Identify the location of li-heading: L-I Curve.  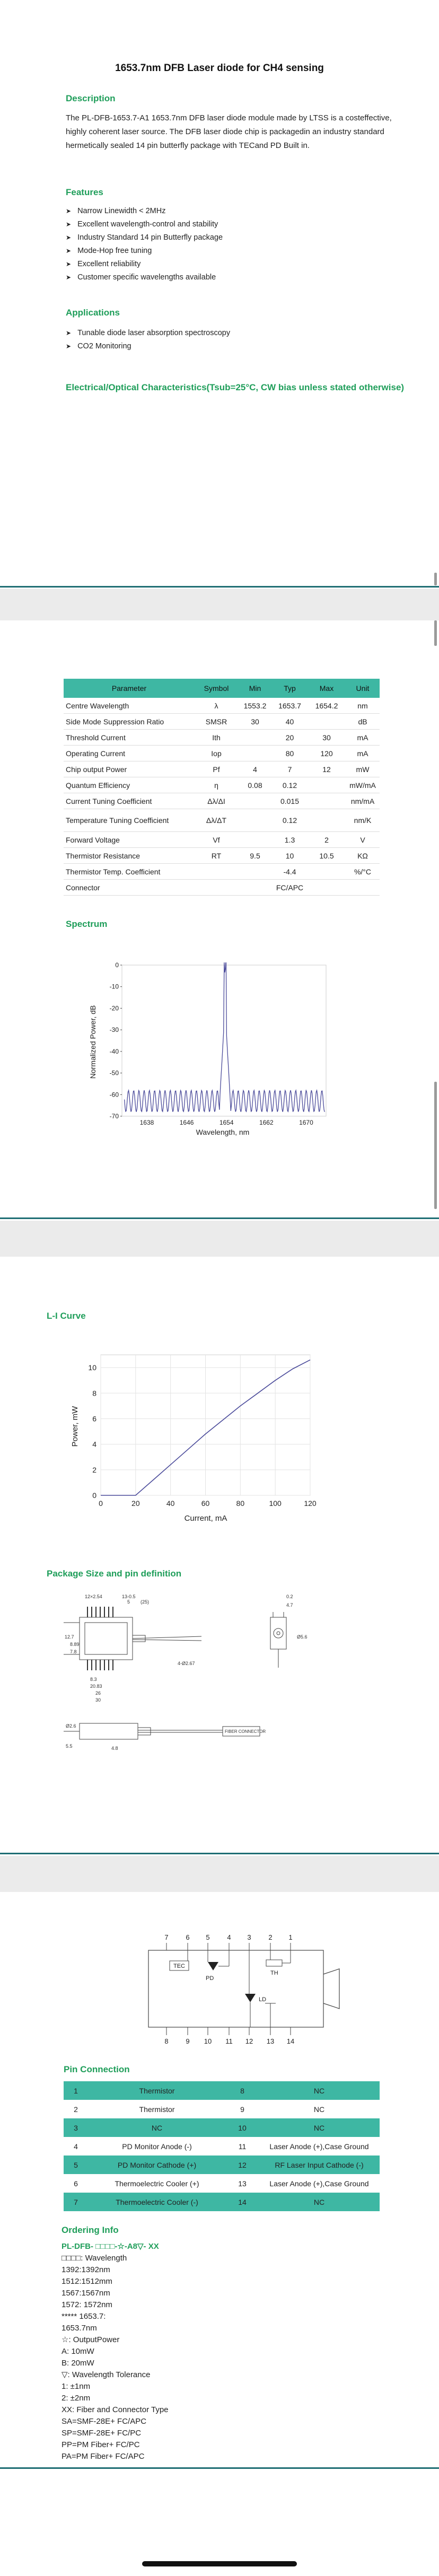
(66, 1316).